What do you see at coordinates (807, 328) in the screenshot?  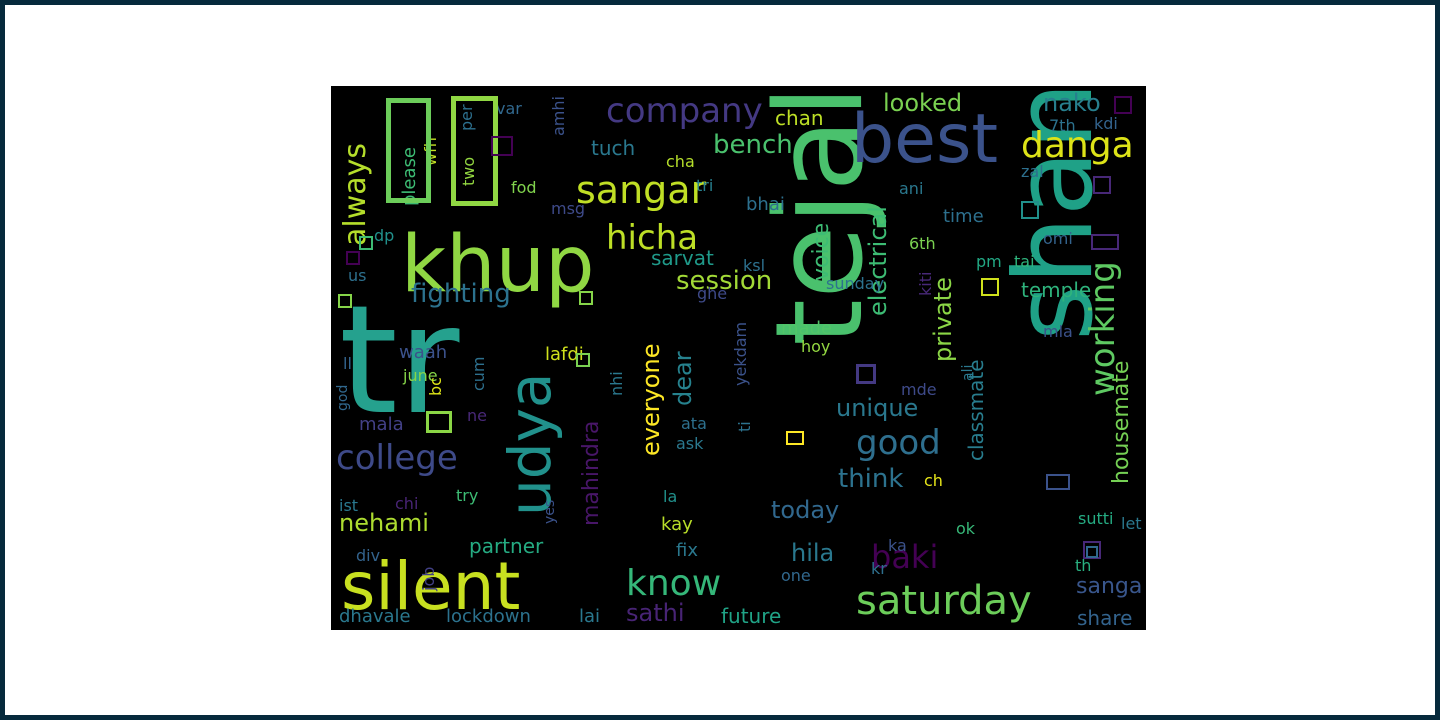 I see `cloud-word: made` at bounding box center [807, 328].